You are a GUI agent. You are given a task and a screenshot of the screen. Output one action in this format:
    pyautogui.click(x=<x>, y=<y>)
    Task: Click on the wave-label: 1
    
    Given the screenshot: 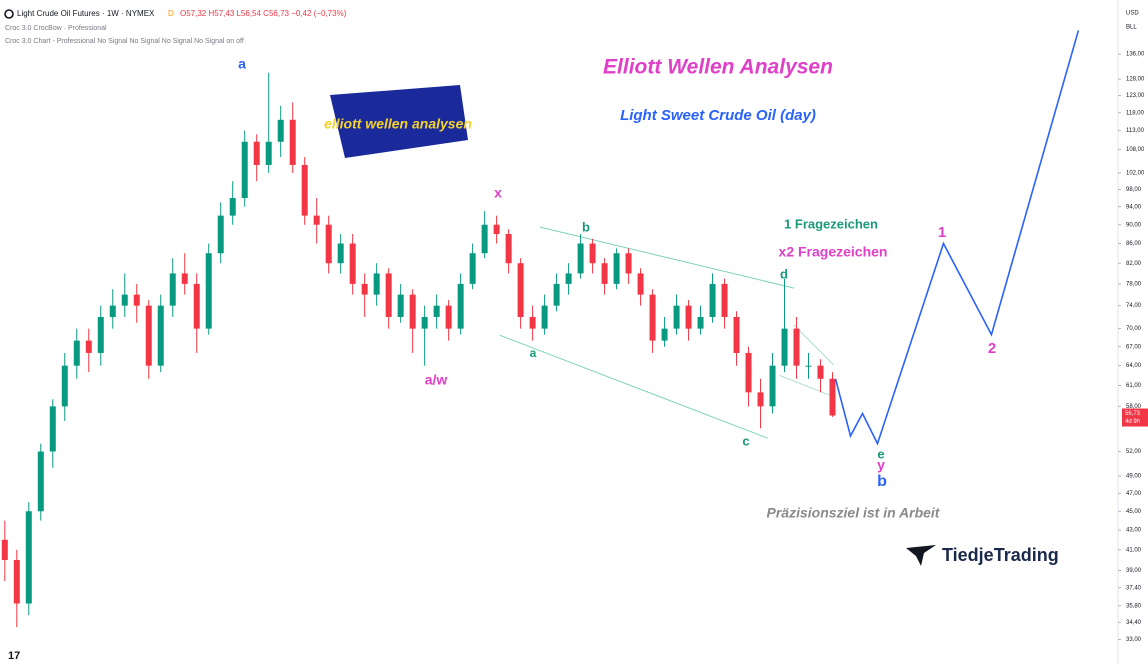 What is the action you would take?
    pyautogui.click(x=942, y=232)
    